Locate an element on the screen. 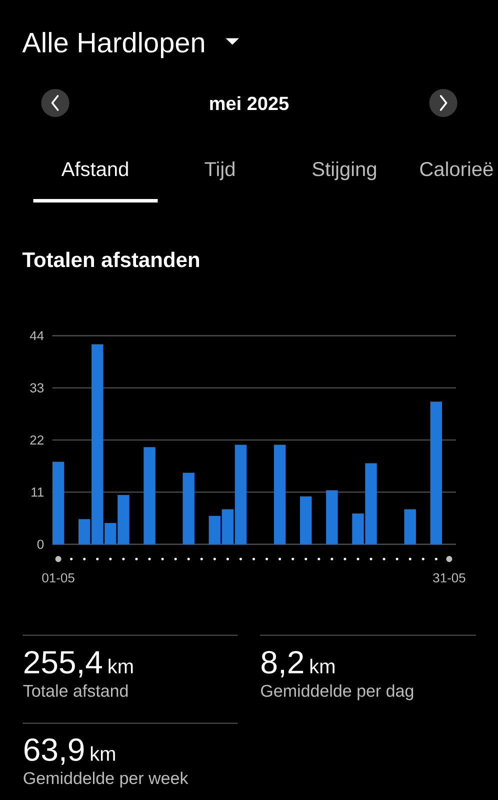  x-tick-label: 31-05 is located at coordinates (449, 577).